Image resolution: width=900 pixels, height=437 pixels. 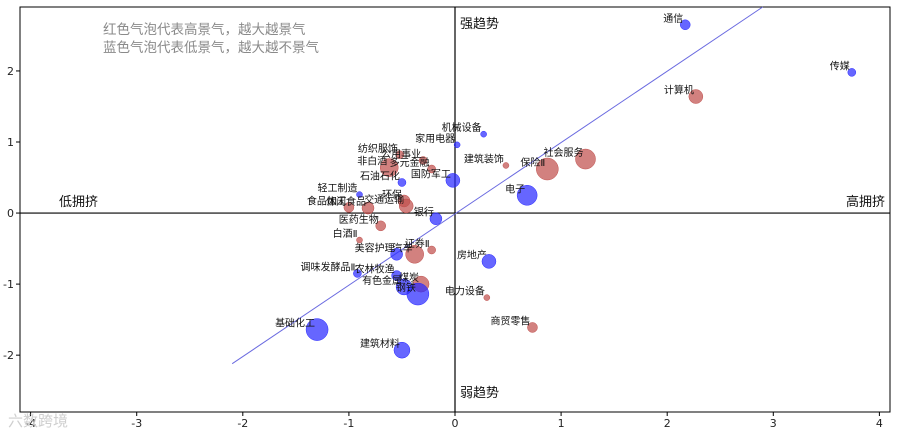 I want to click on y-tick-label: -2, so click(x=8, y=355).